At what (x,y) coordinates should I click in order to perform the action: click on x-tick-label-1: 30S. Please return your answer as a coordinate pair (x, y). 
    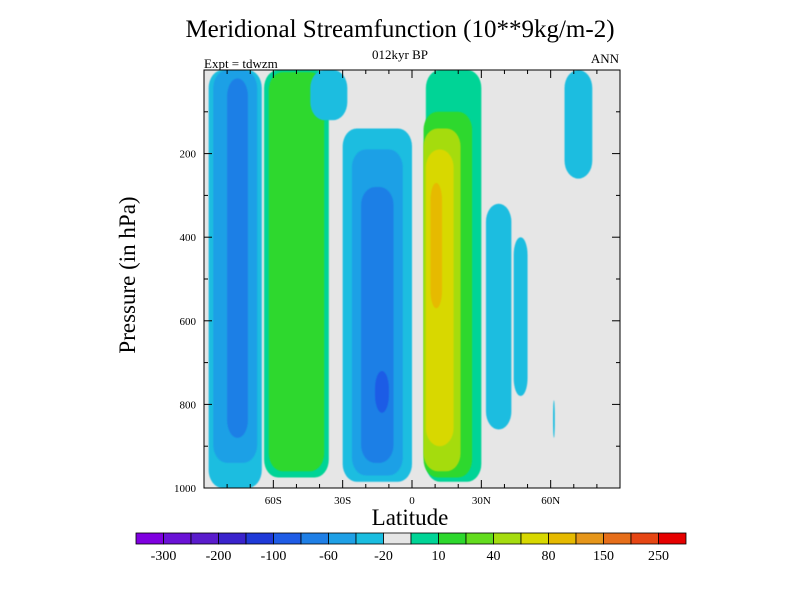
    Looking at the image, I should click on (342, 501).